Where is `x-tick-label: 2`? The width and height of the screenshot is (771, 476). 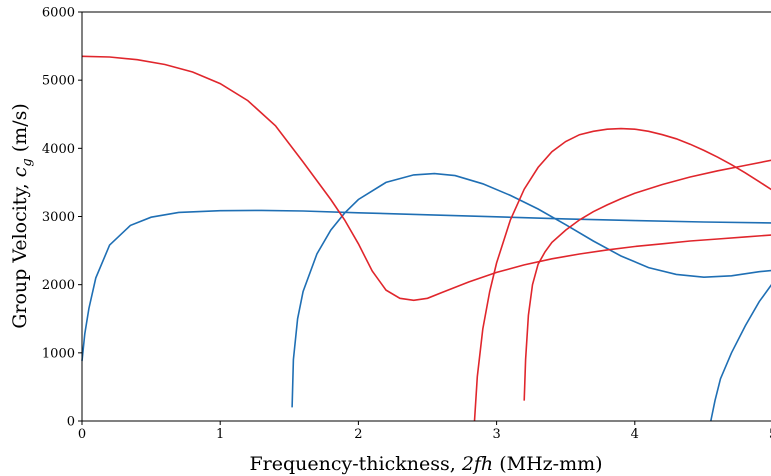 x-tick-label: 2 is located at coordinates (358, 434).